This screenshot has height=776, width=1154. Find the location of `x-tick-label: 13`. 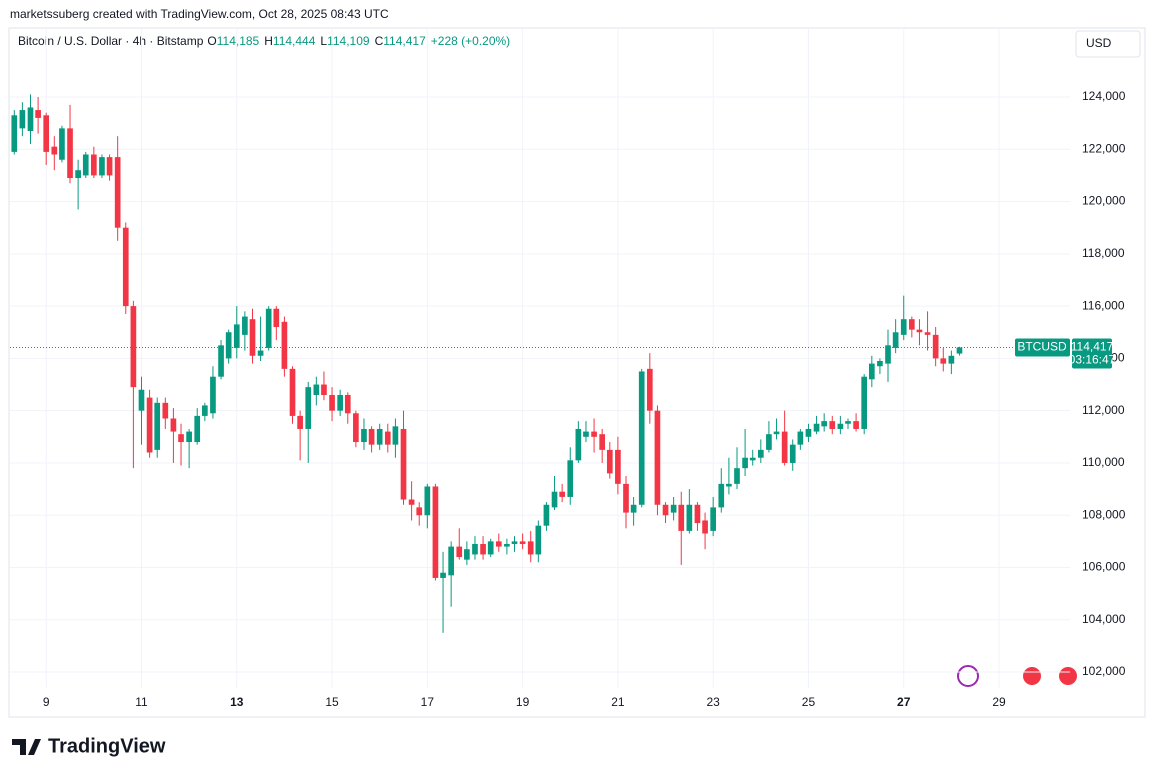

x-tick-label: 13 is located at coordinates (237, 702).